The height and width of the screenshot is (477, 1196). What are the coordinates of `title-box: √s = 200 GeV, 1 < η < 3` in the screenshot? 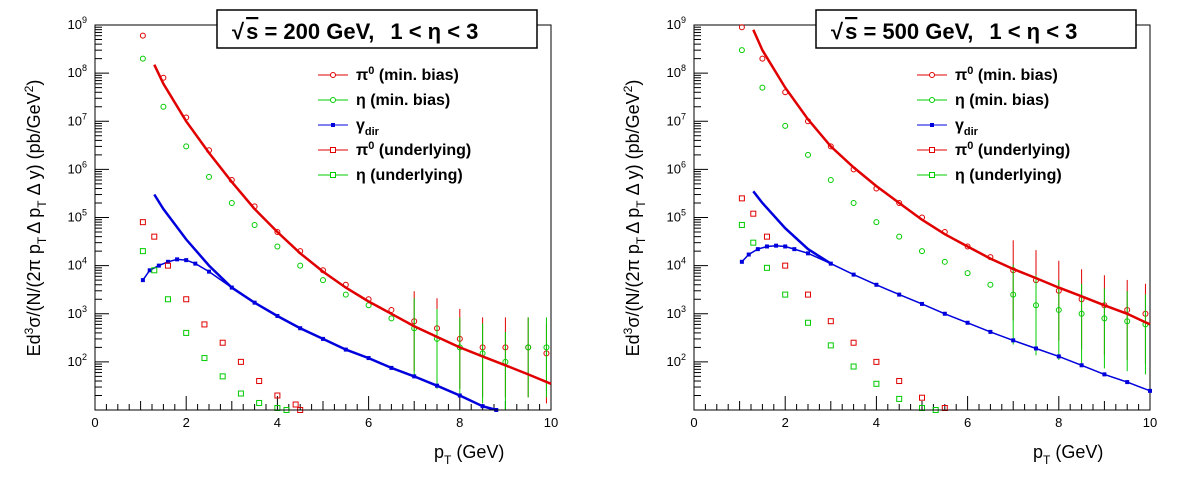 It's located at (377, 29).